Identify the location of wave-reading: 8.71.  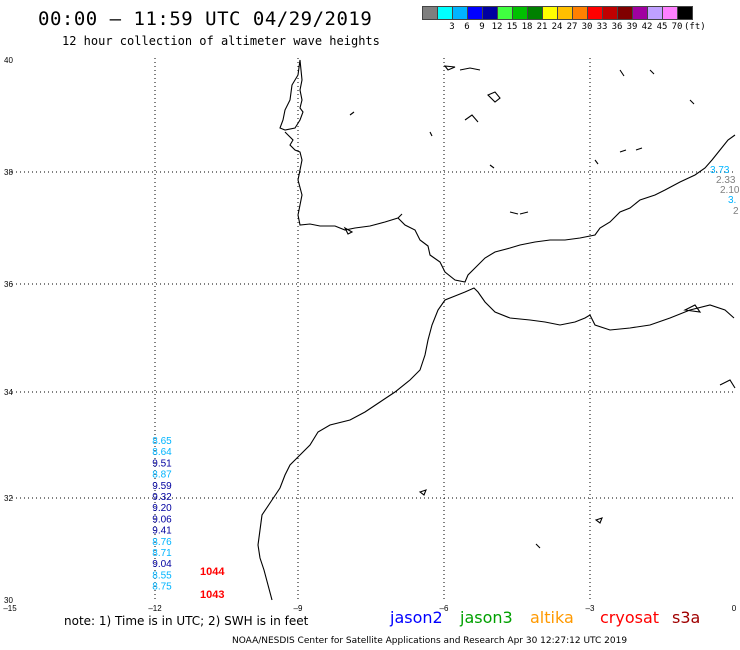
(162, 553).